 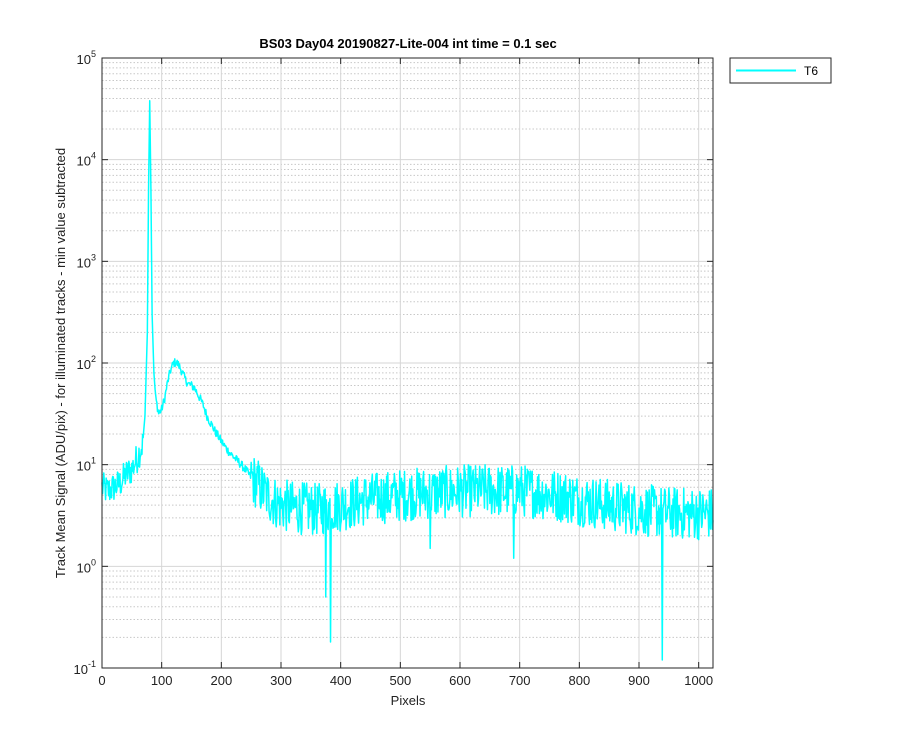 What do you see at coordinates (86, 160) in the screenshot?
I see `y-tick-label: 10⁴` at bounding box center [86, 160].